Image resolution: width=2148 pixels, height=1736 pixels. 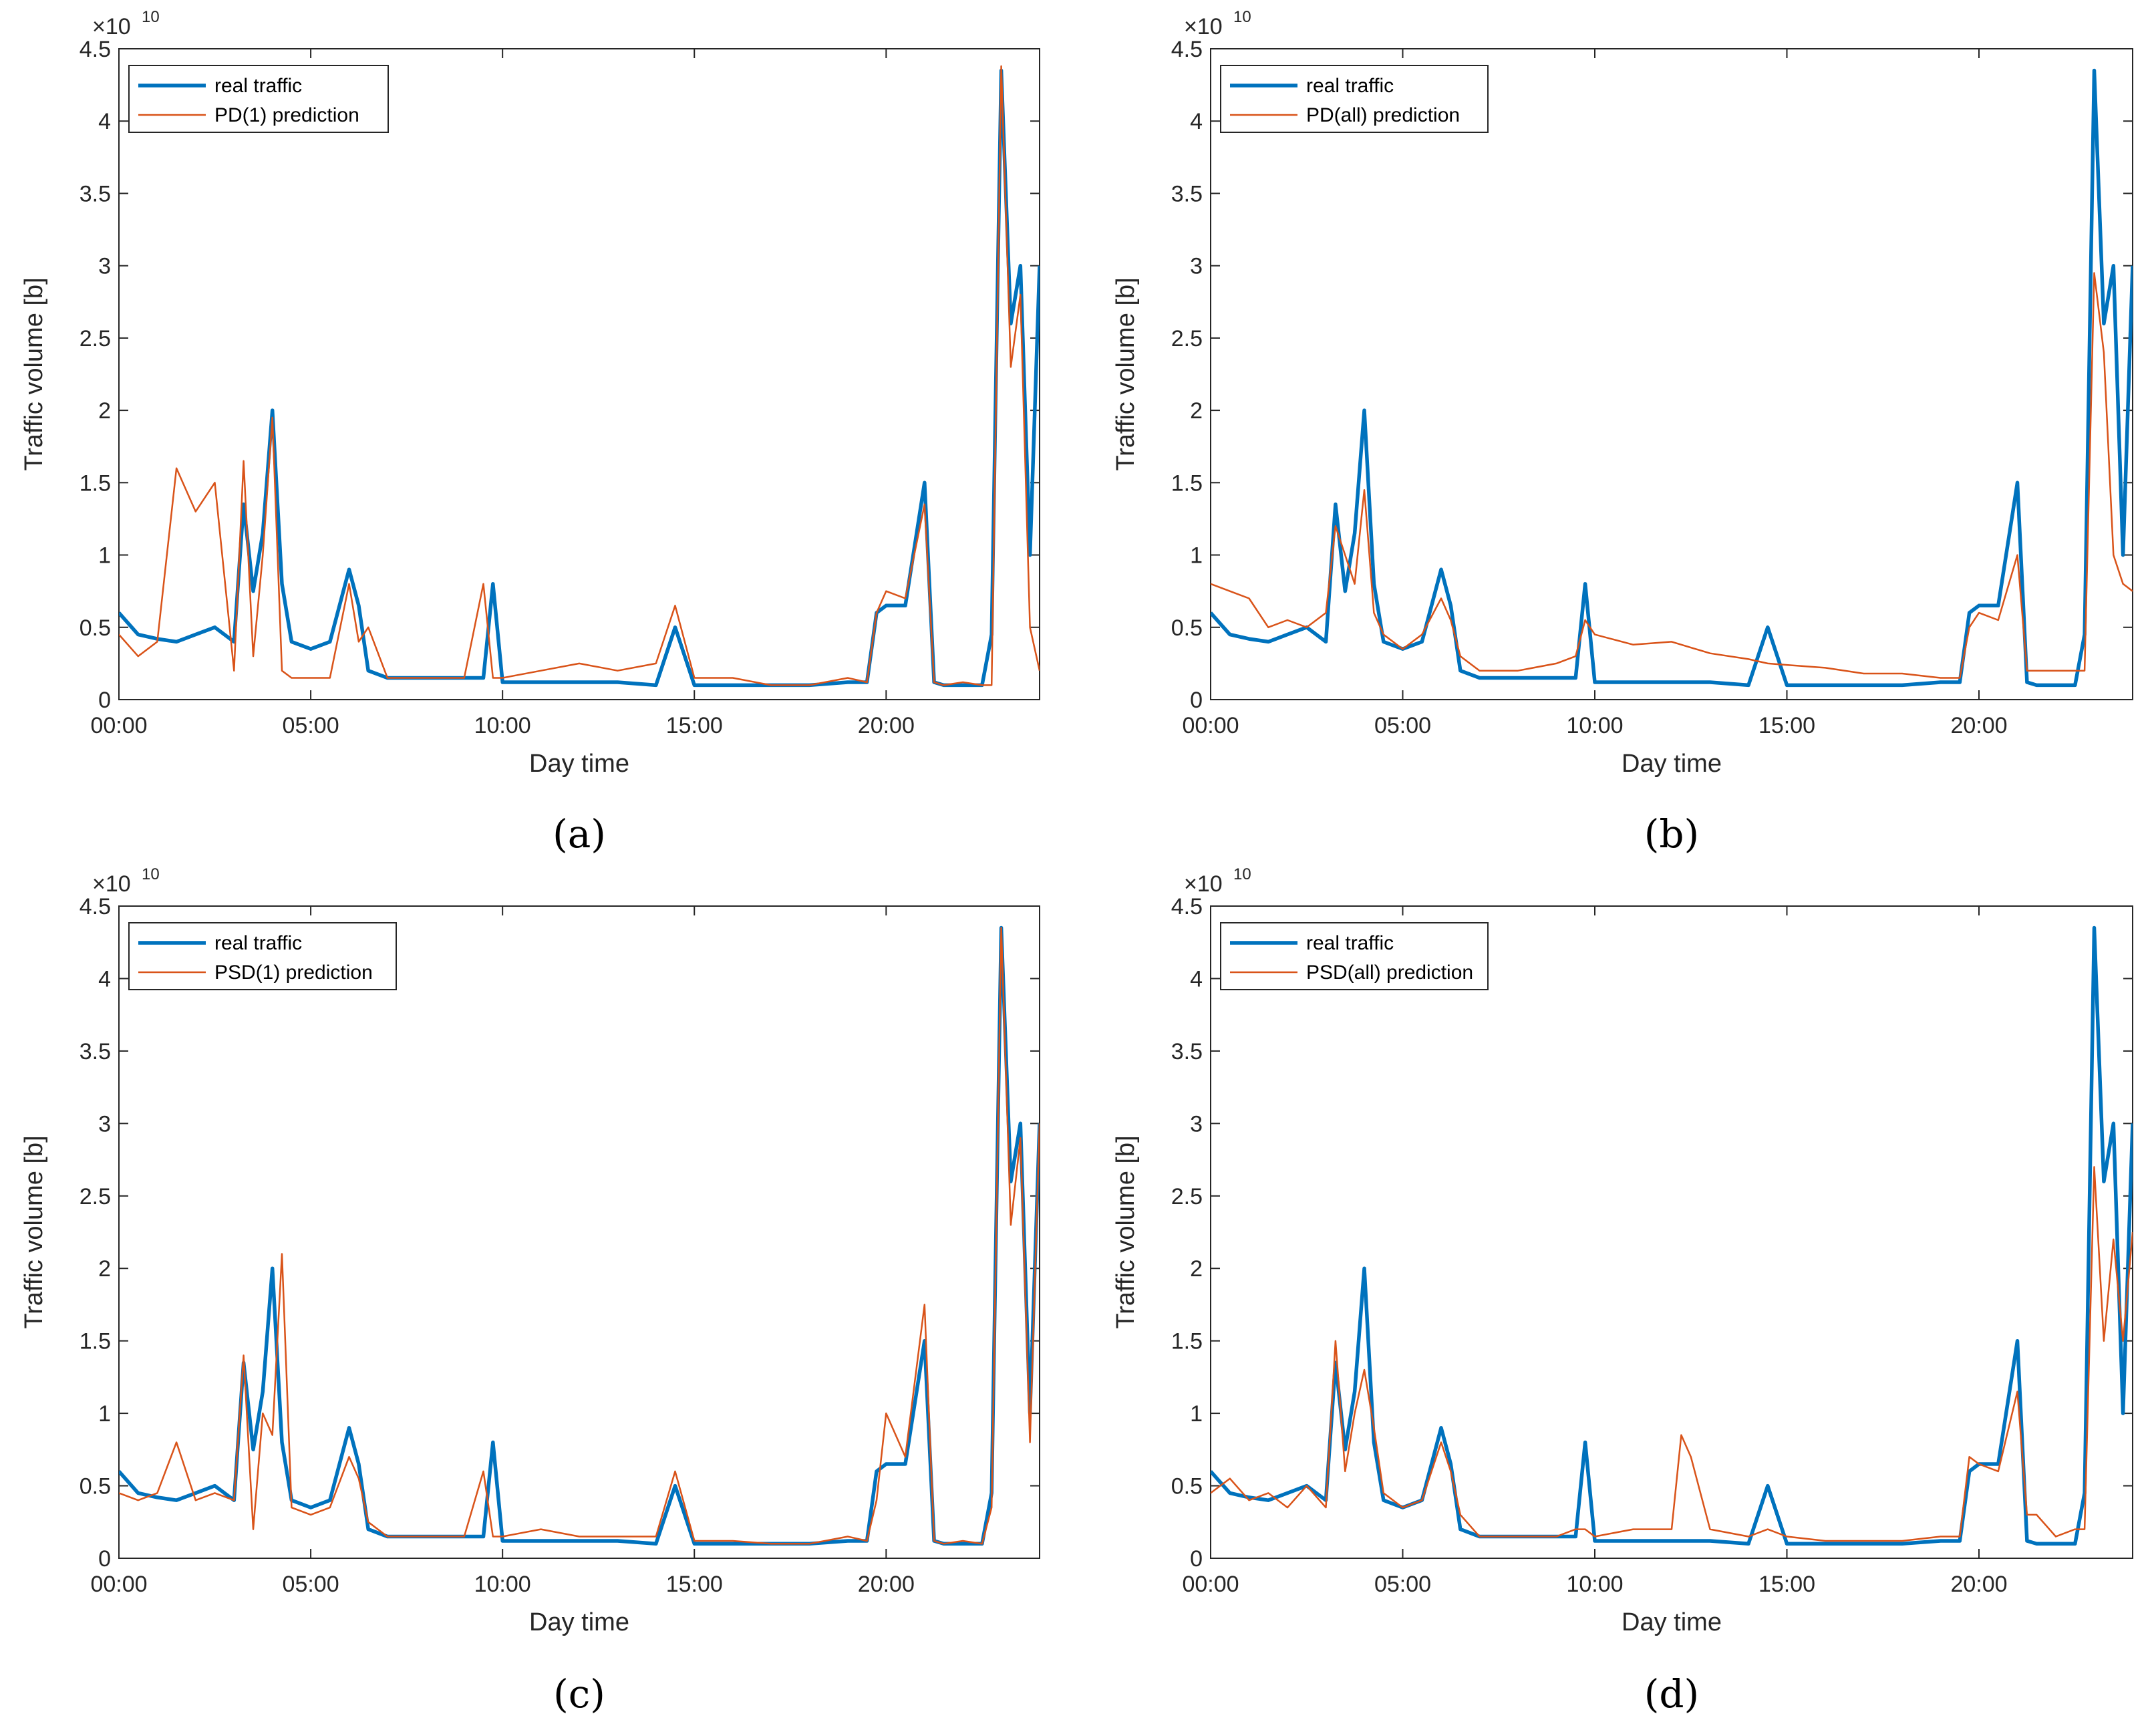 What do you see at coordinates (1671, 834) in the screenshot?
I see `panel-label: (b)` at bounding box center [1671, 834].